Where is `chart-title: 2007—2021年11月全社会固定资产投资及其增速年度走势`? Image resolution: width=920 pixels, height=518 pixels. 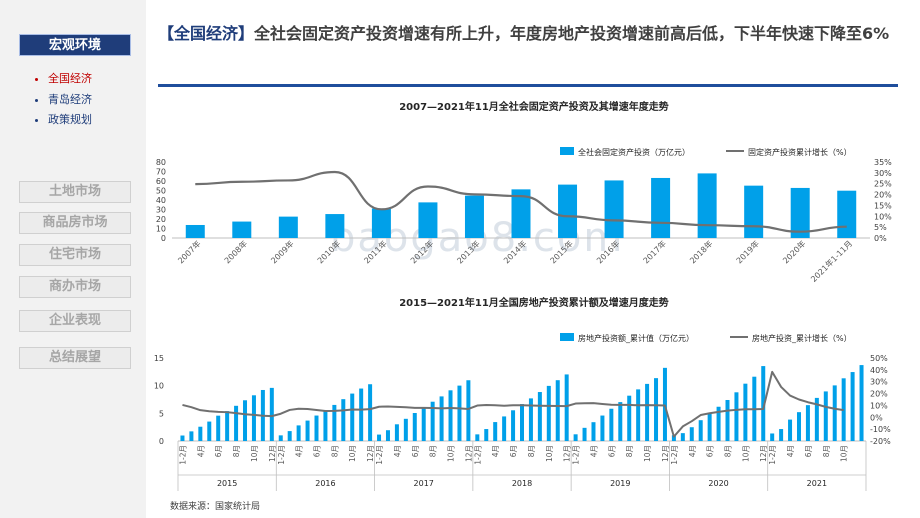 chart-title: 2007—2021年11月全社会固定资产投资及其增速年度走势 is located at coordinates (534, 106).